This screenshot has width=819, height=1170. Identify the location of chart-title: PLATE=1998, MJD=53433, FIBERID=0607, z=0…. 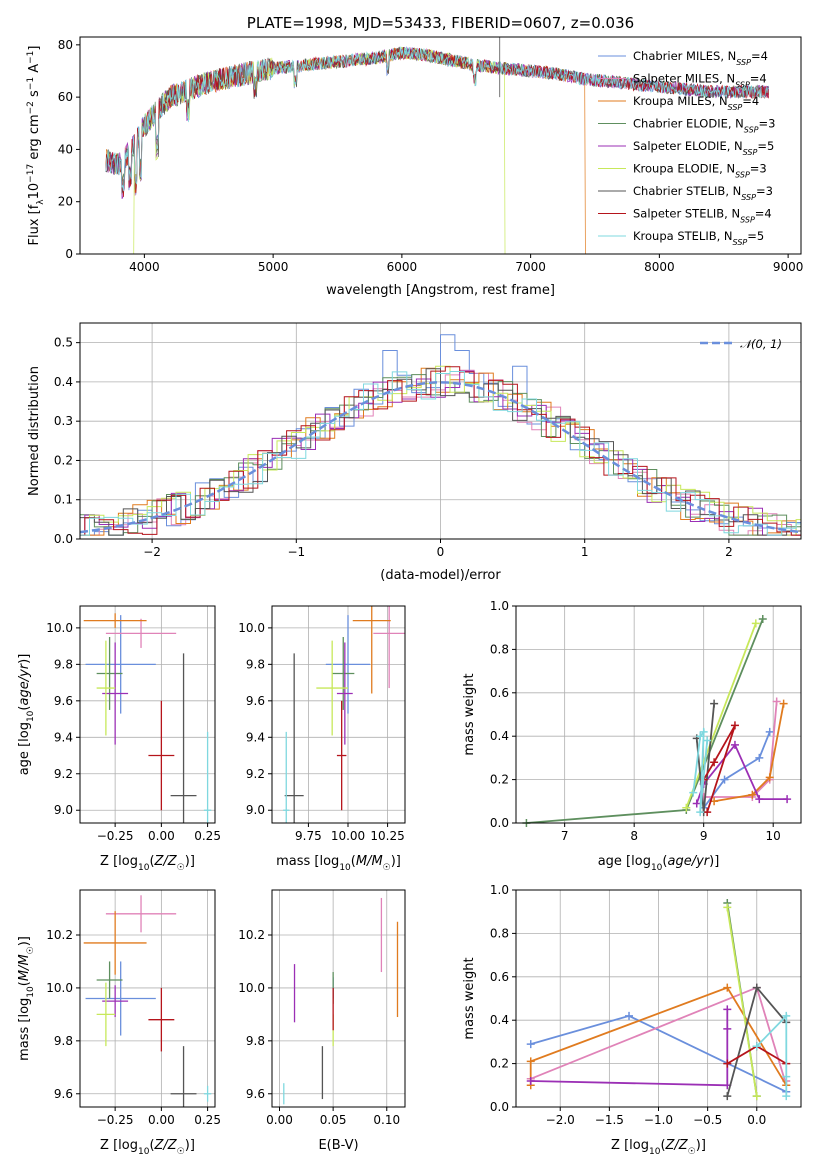
(440, 23).